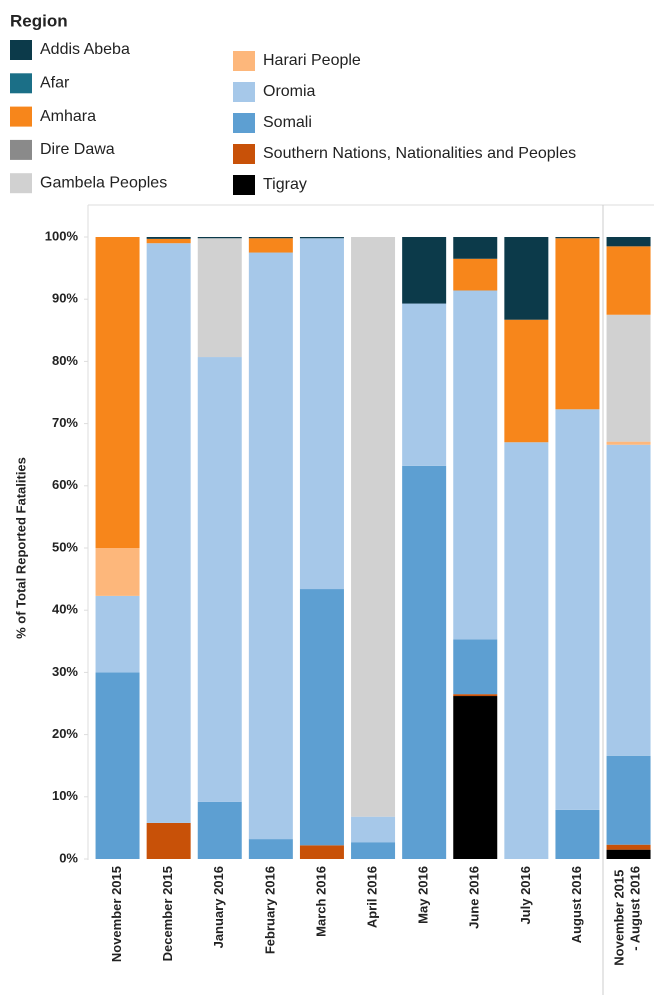  What do you see at coordinates (55, 83) in the screenshot?
I see `legend-label: Afar` at bounding box center [55, 83].